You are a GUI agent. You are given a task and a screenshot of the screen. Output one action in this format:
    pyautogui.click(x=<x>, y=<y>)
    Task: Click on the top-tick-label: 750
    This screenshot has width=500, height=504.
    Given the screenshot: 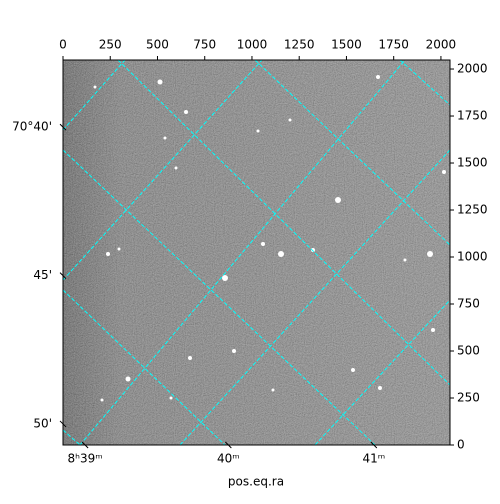 What is the action you would take?
    pyautogui.click(x=204, y=45)
    